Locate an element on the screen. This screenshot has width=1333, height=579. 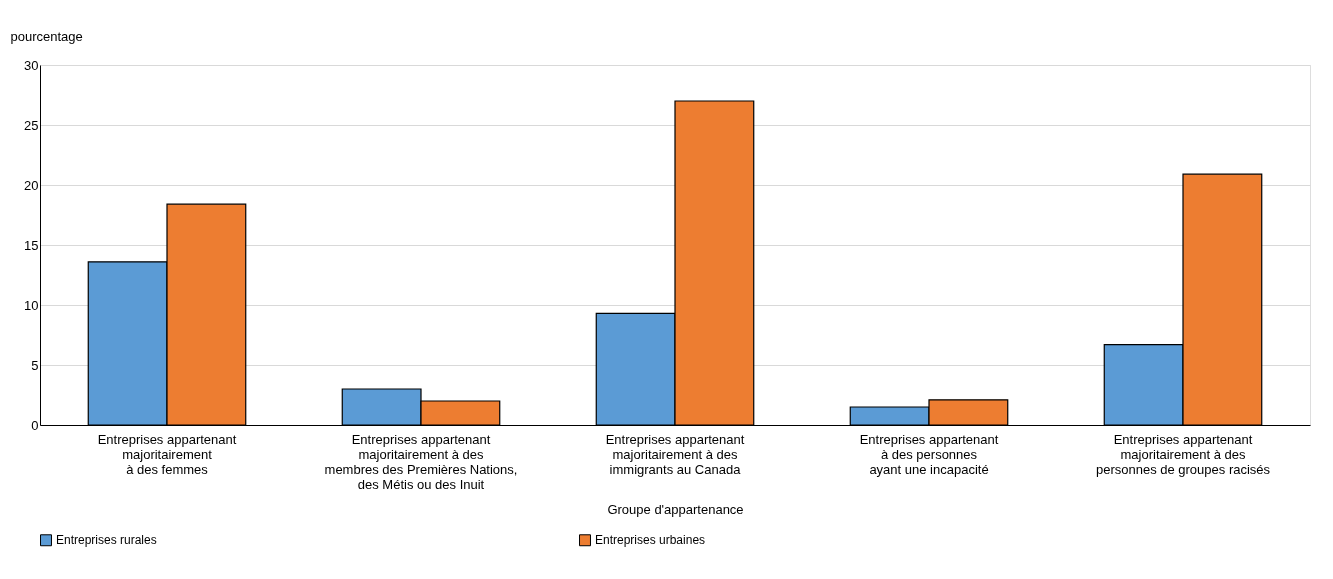
y-axis-title: pourcentage is located at coordinates (46, 36).